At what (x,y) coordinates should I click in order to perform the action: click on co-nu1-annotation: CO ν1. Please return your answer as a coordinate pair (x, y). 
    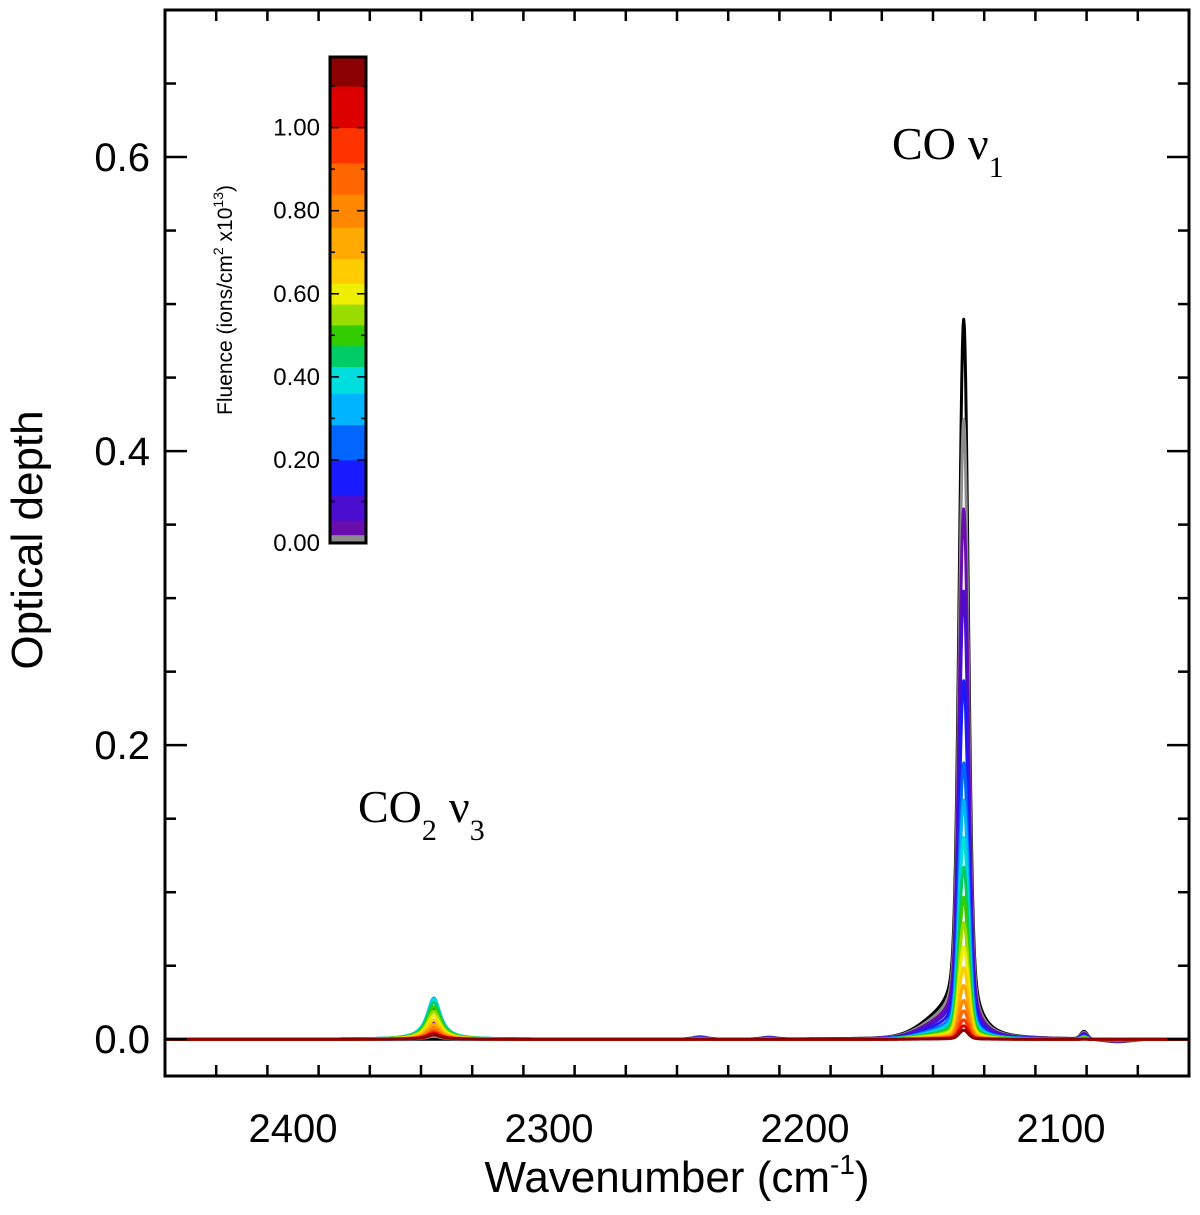
    Looking at the image, I should click on (948, 151).